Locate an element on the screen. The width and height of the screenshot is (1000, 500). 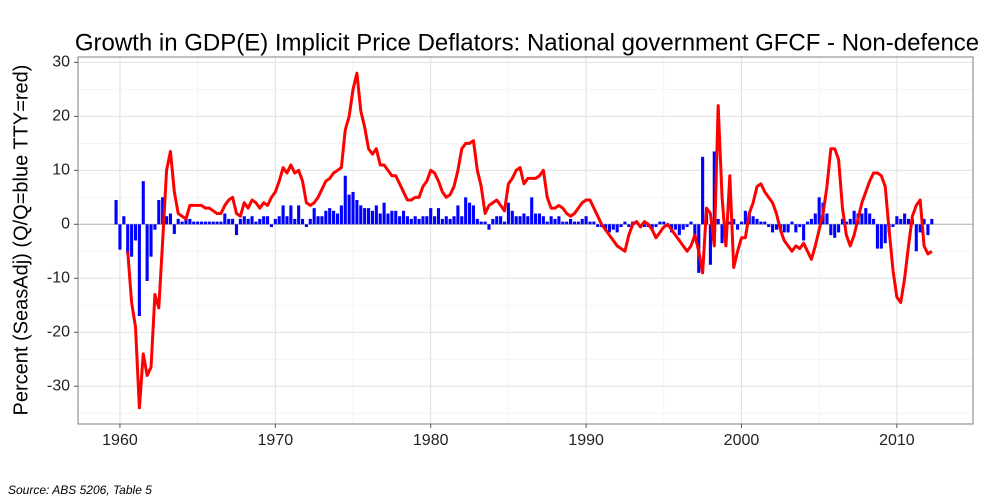
y-tick-label: 30 is located at coordinates (61, 62).